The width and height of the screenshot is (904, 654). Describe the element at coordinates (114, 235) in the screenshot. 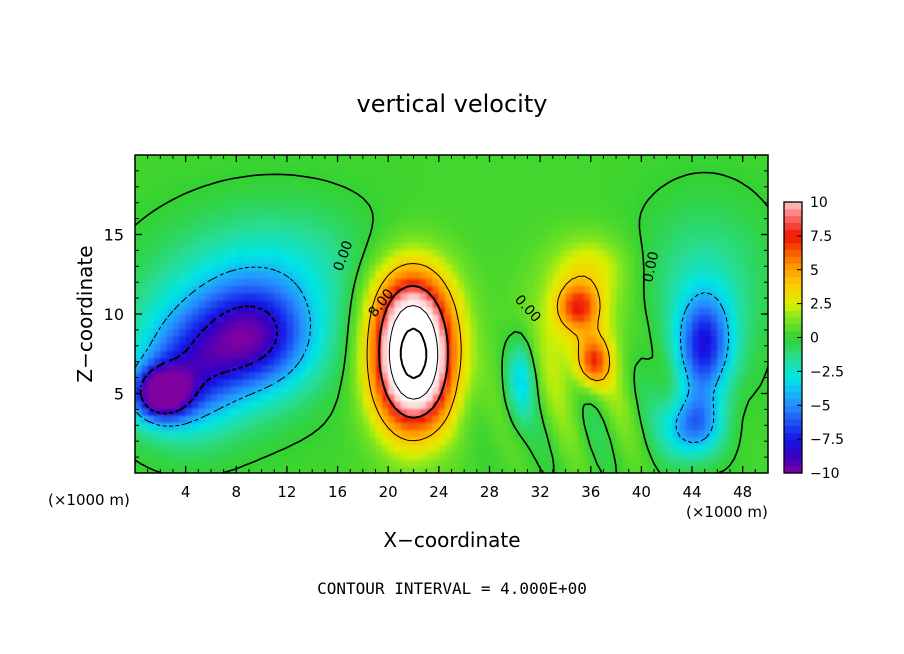

I see `y-tick-label: 15` at that location.